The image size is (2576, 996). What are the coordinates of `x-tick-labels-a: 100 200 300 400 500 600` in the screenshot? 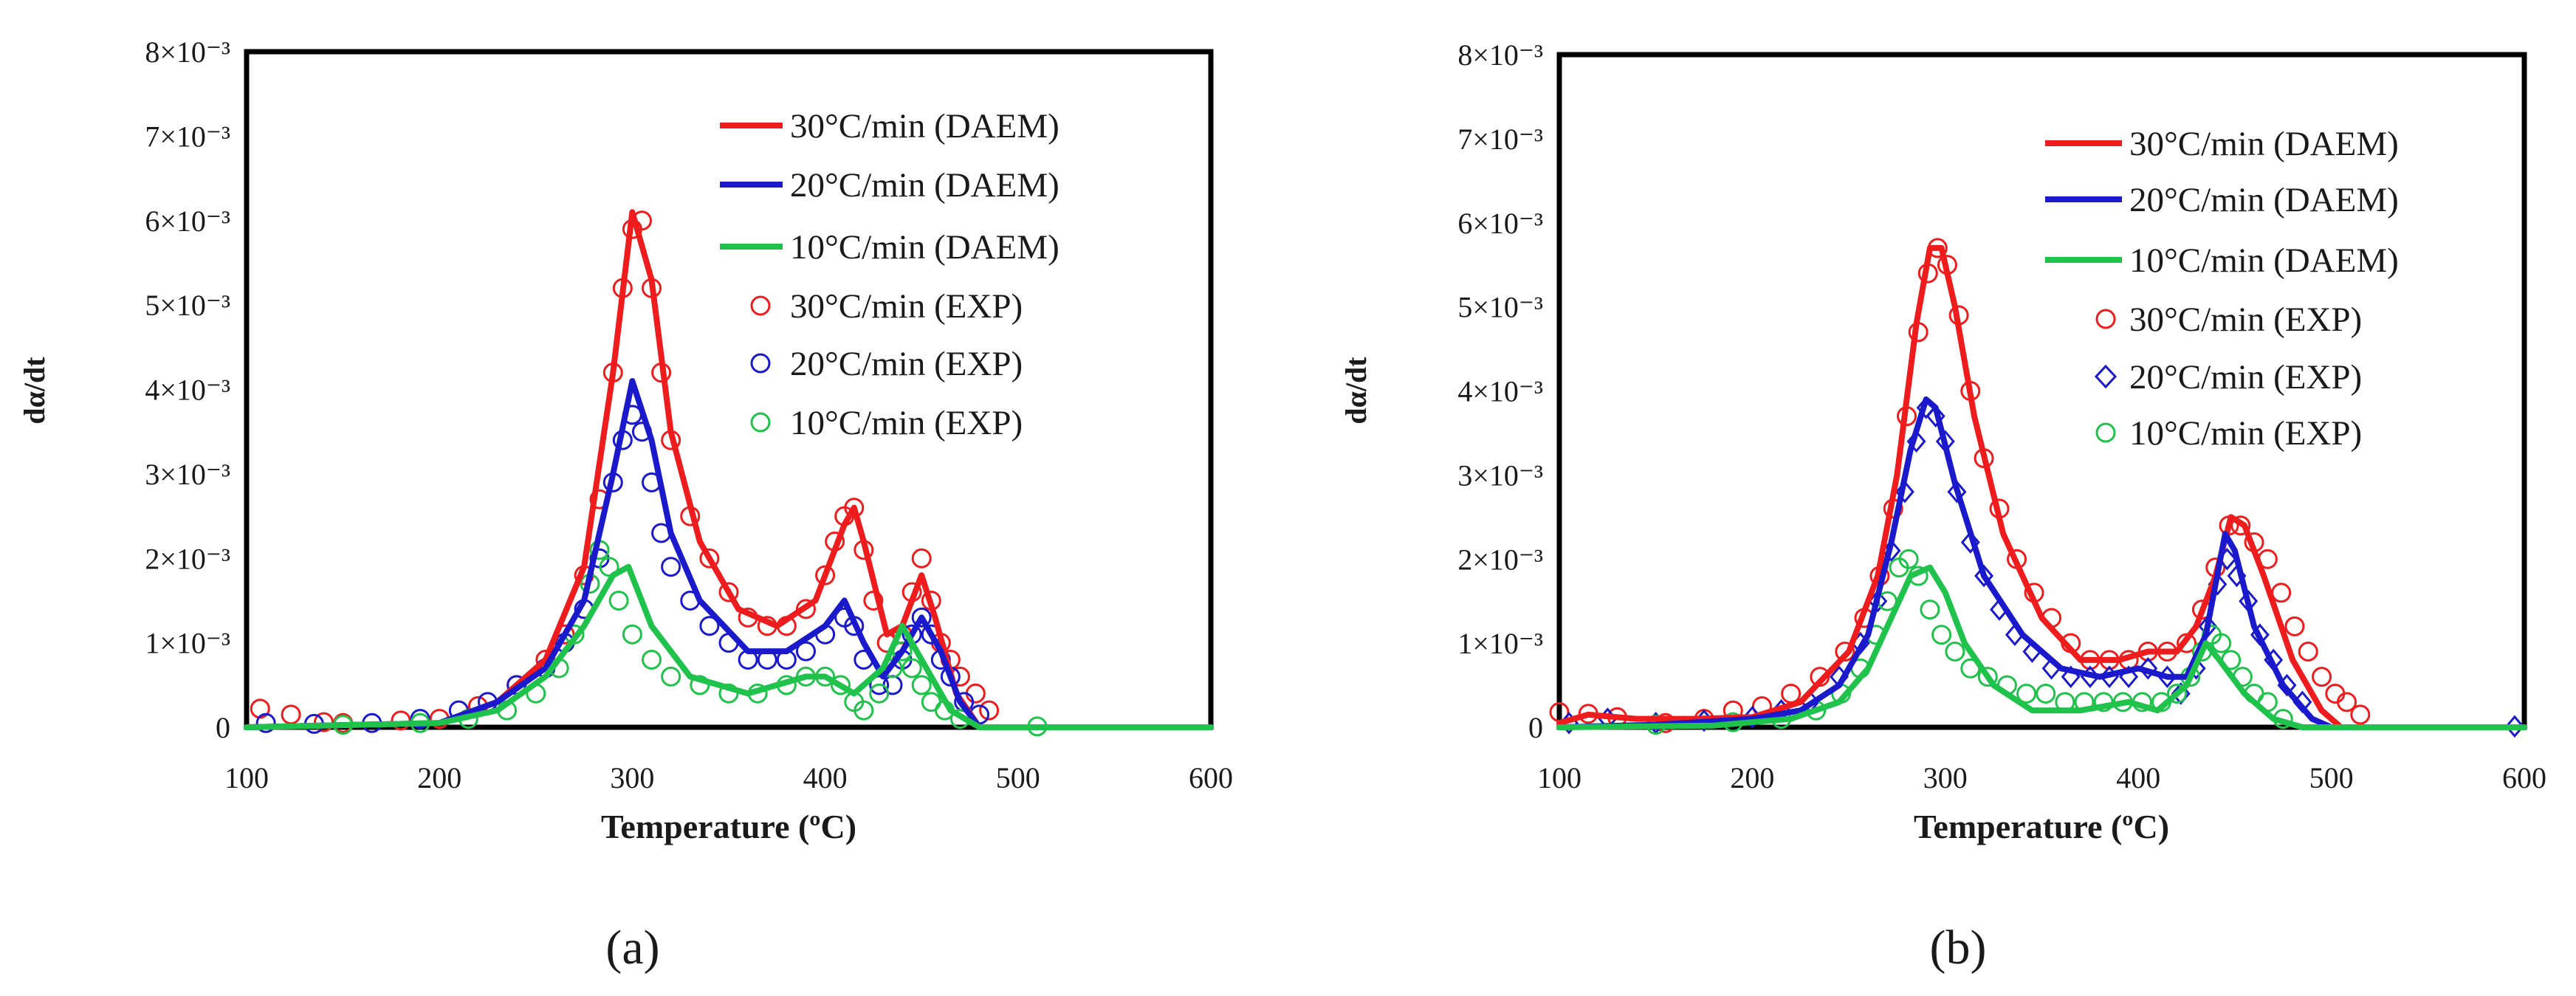 It's located at (728, 777).